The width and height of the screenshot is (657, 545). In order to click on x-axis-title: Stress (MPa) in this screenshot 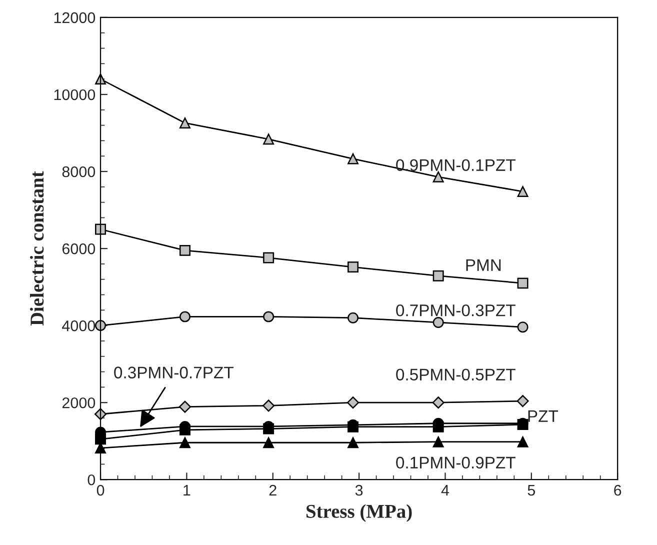, I will do `click(359, 513)`.